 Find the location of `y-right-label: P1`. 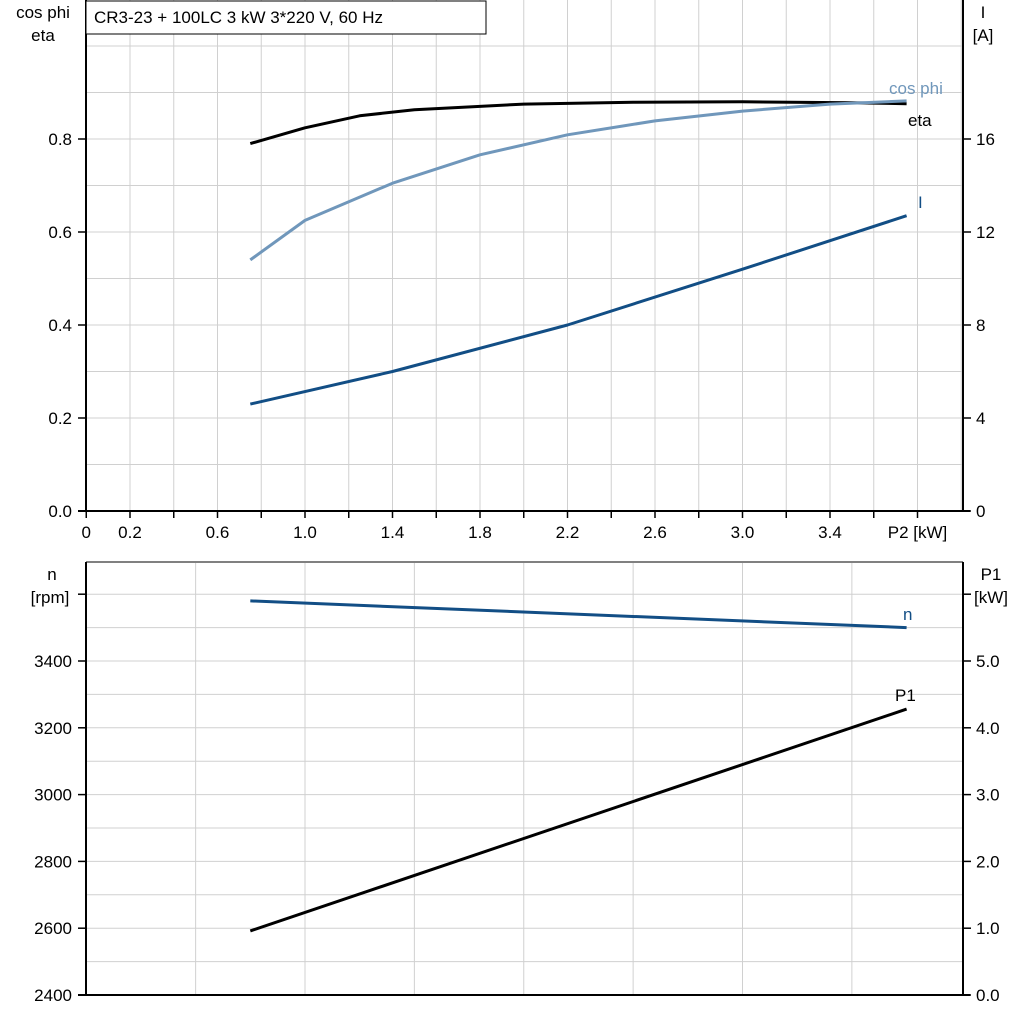

y-right-label: P1 is located at coordinates (991, 574).